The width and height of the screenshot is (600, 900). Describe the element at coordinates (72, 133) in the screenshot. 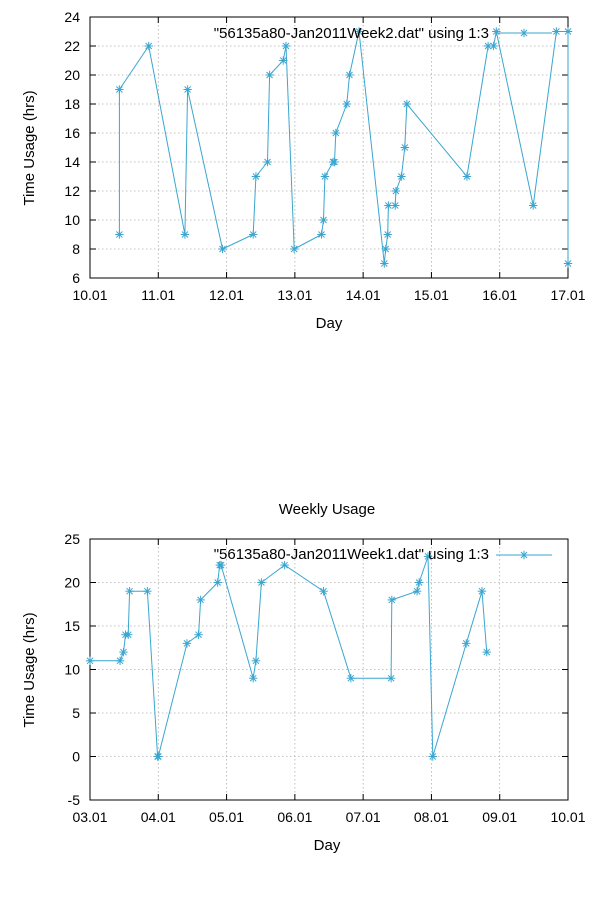

I see `y-tick-label: 16` at that location.